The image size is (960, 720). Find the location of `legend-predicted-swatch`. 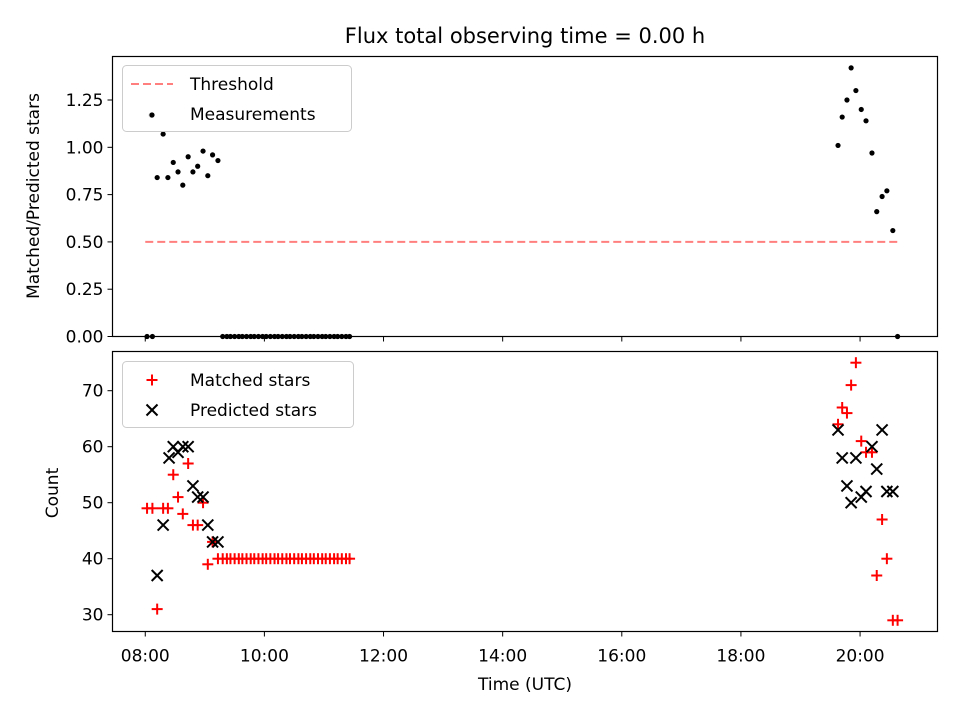

legend-predicted-swatch is located at coordinates (152, 410).